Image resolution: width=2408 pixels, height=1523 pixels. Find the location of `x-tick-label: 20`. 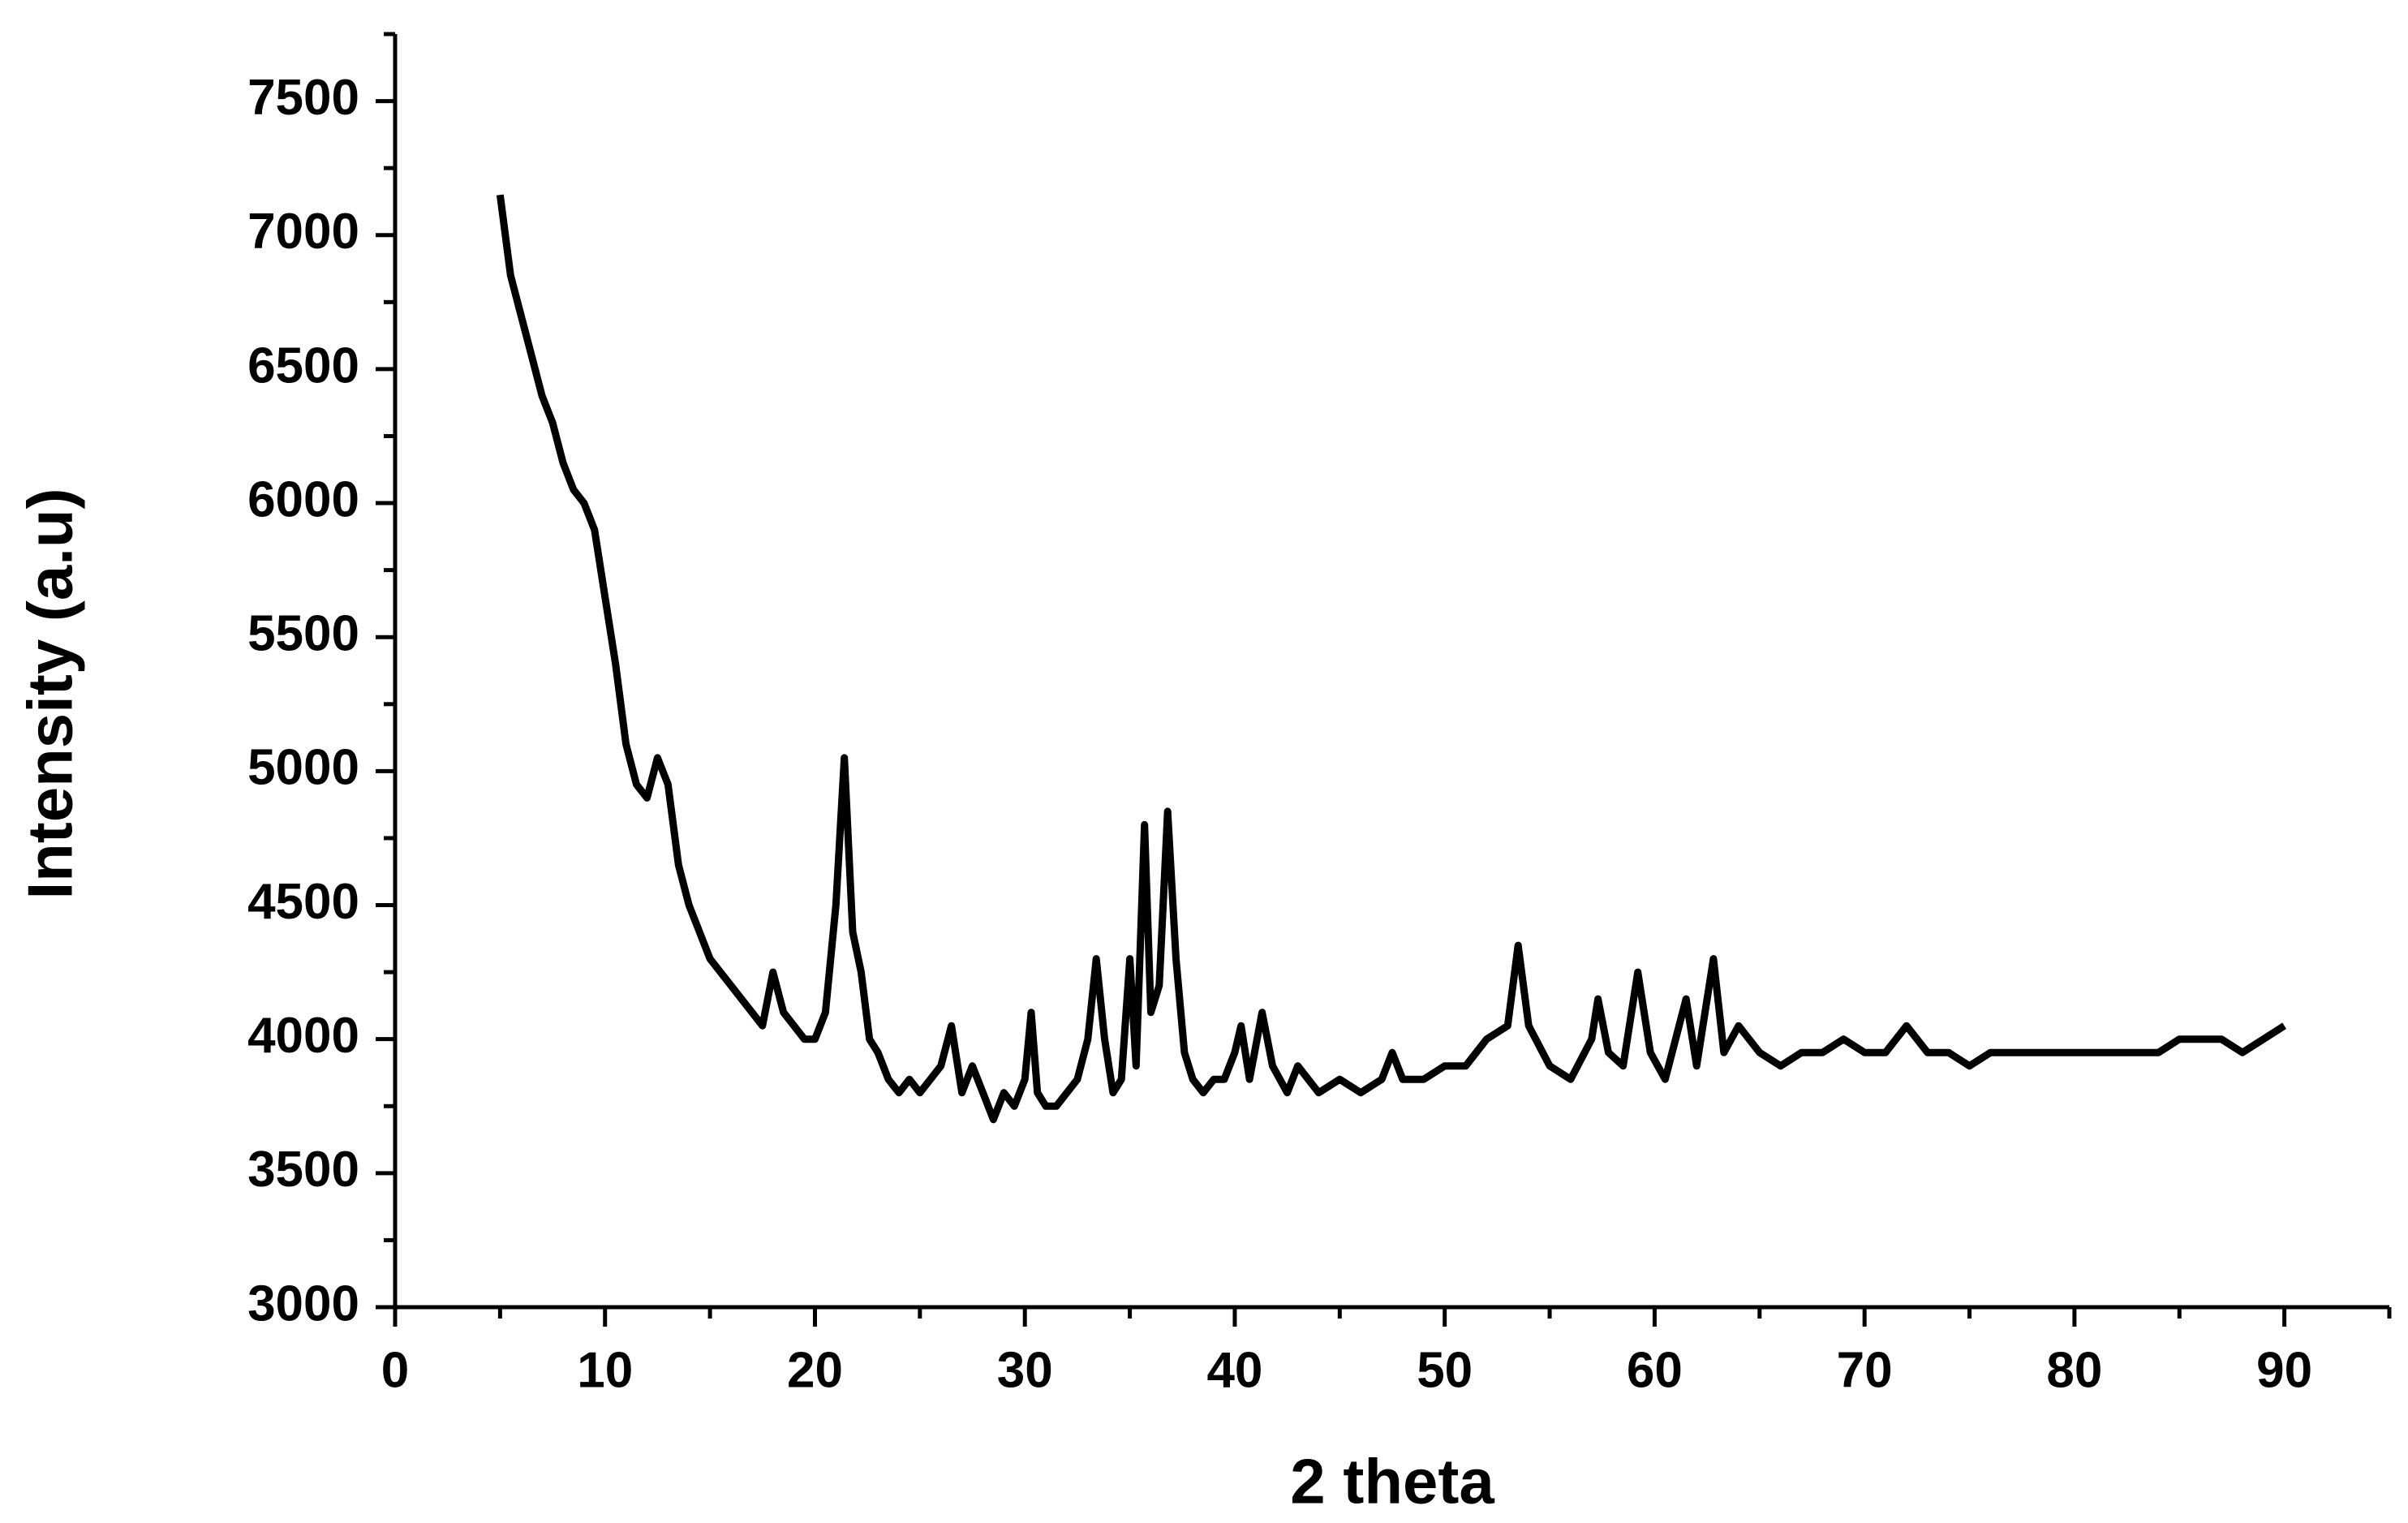

x-tick-label: 20 is located at coordinates (815, 1370).